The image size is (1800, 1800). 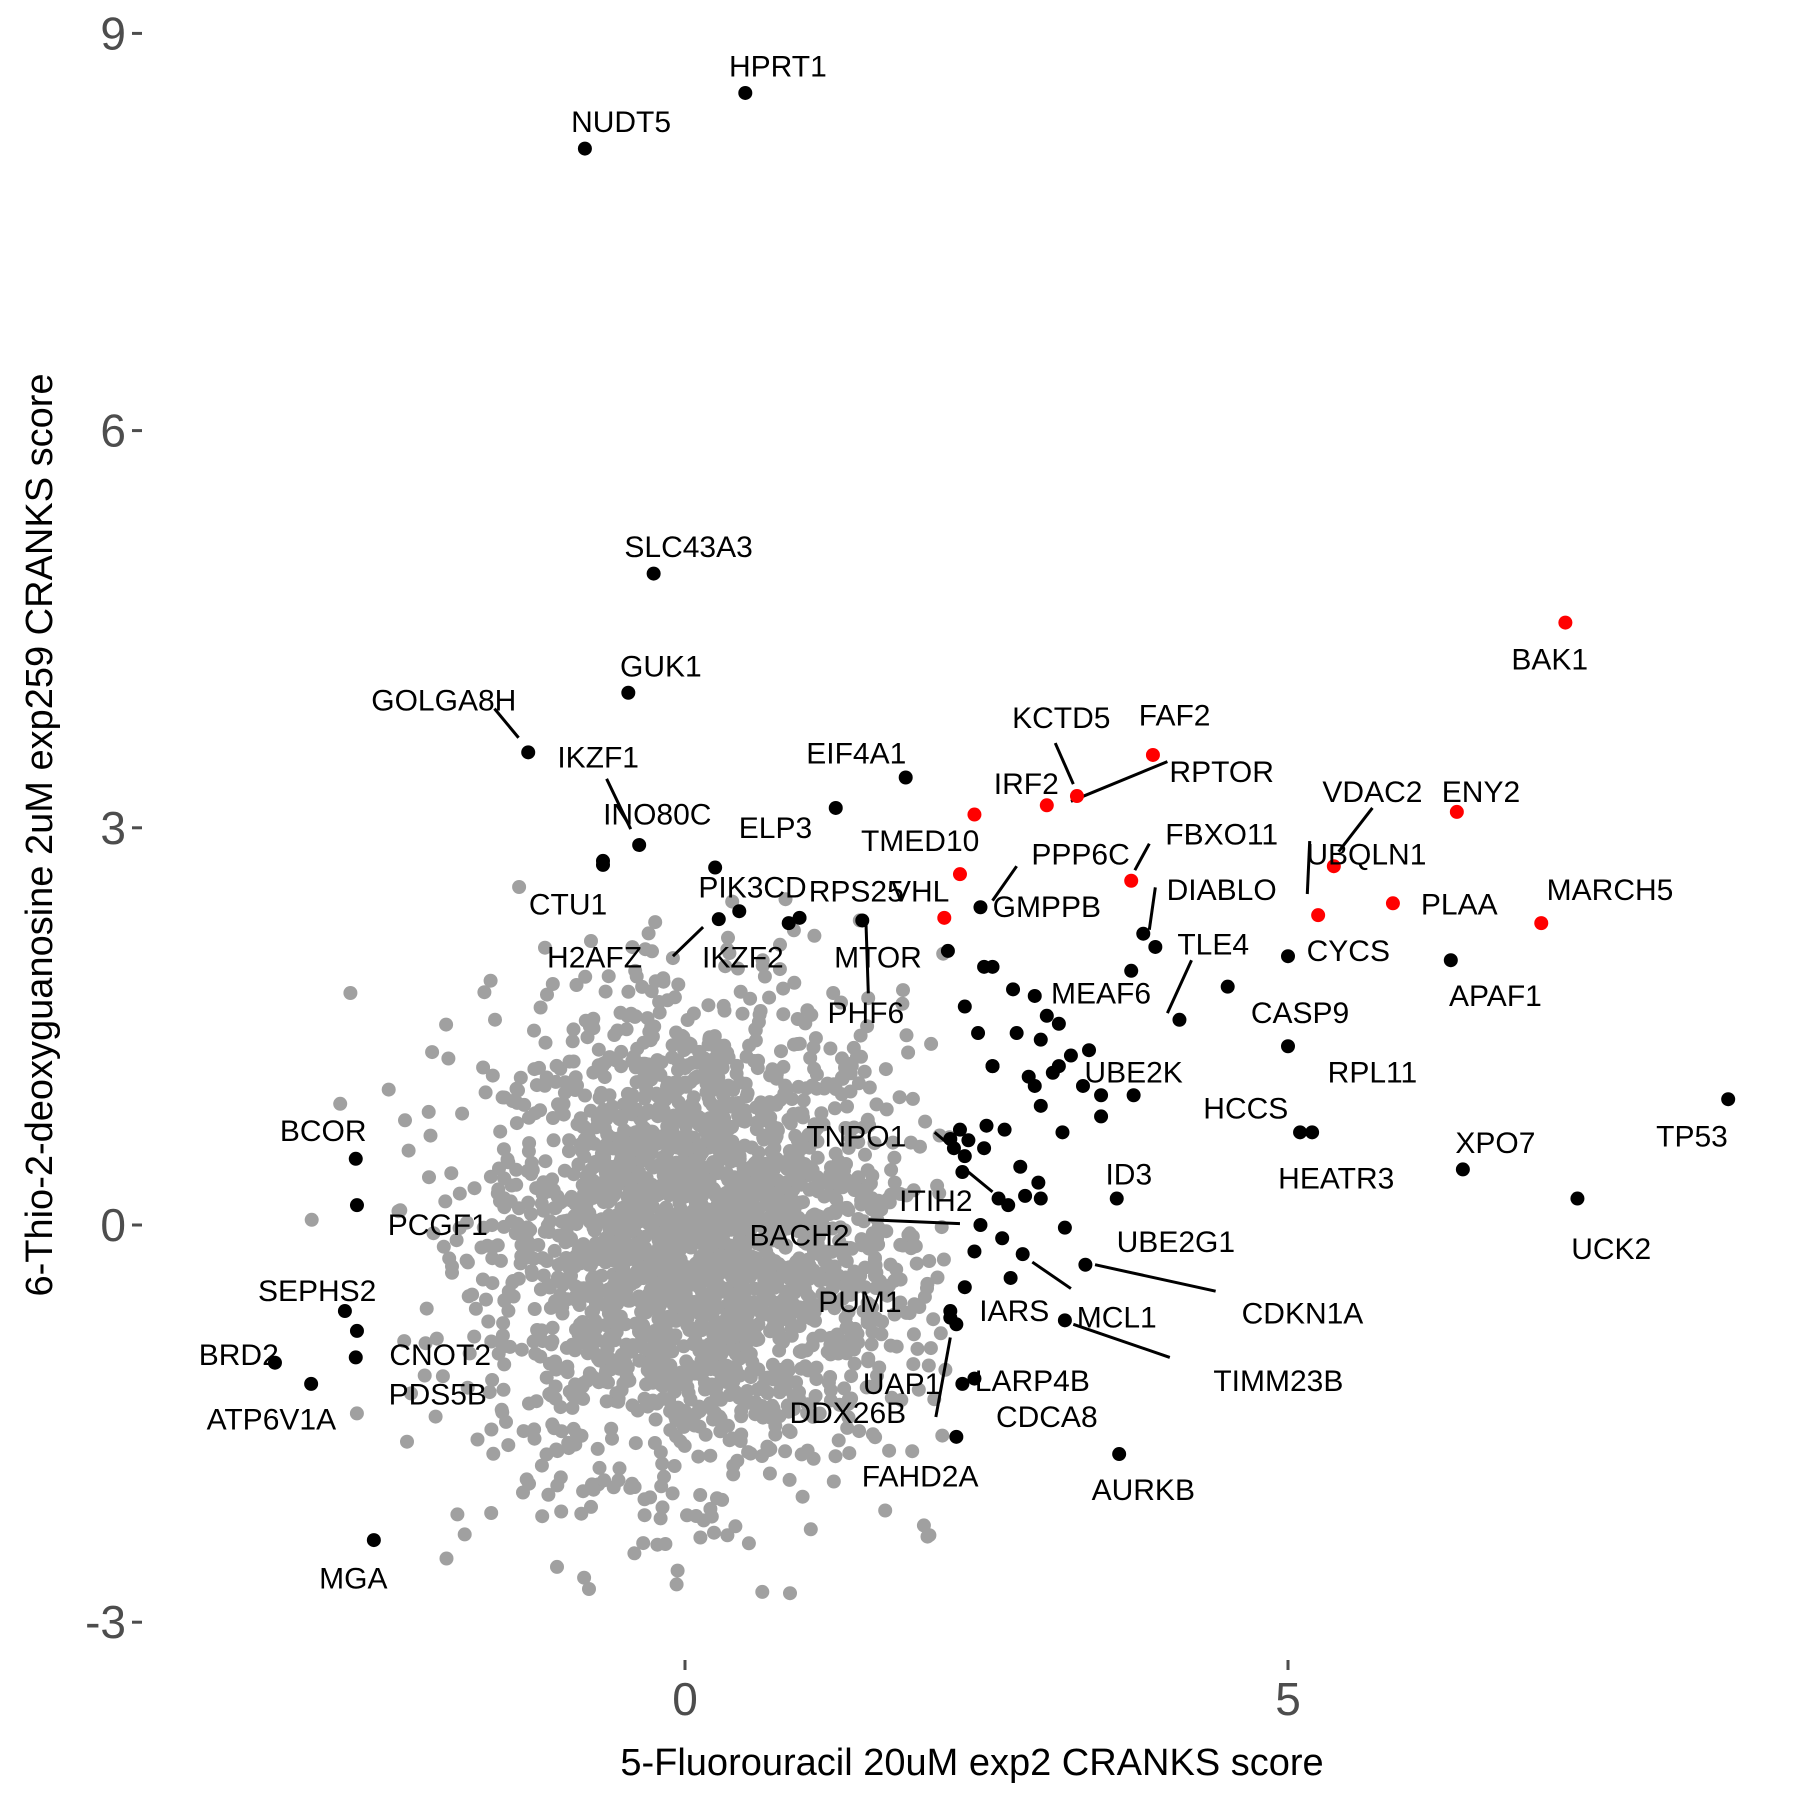 I want to click on gene-label-cdkn1a: CDKN1A, so click(x=1303, y=1314).